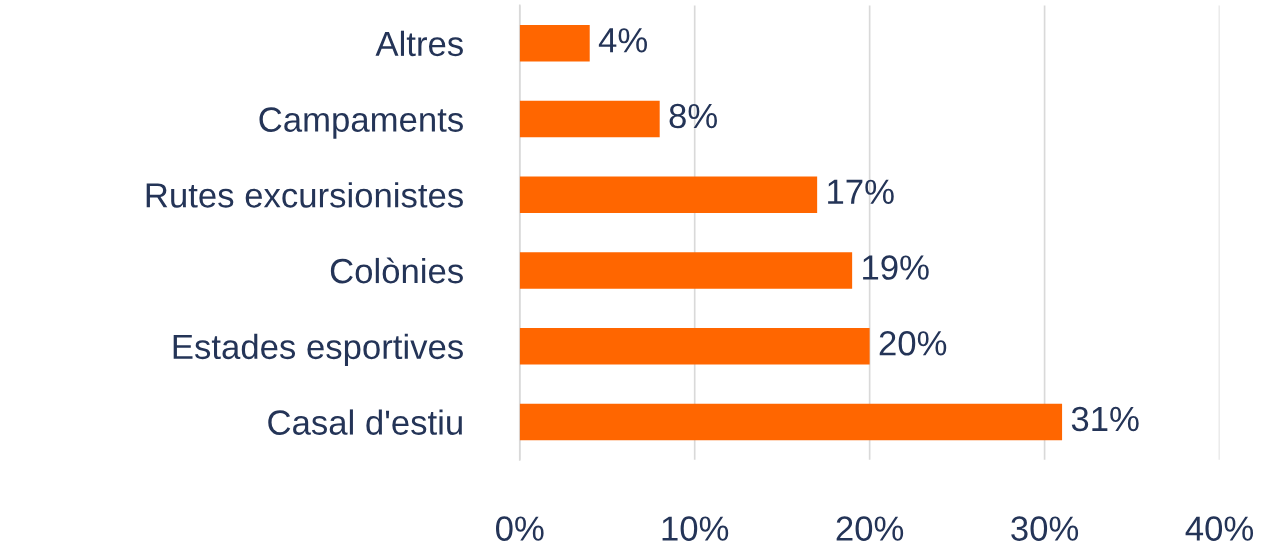 The image size is (1277, 541). I want to click on y-tick-label: Estades esportives, so click(318, 350).